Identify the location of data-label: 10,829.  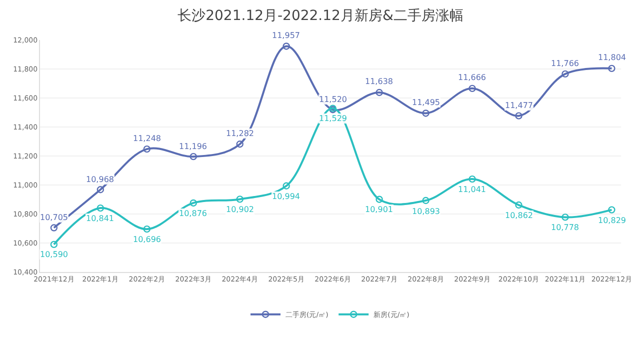
(612, 220).